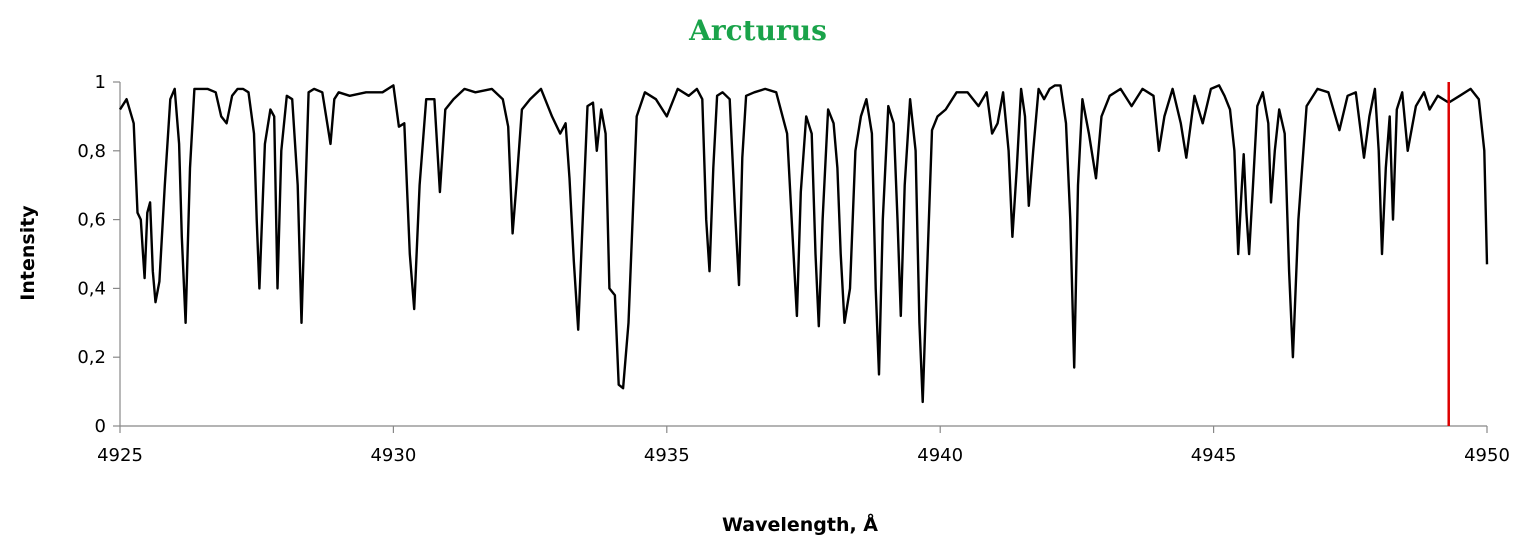 The height and width of the screenshot is (539, 1522). I want to click on x-tick-label: 4935, so click(667, 455).